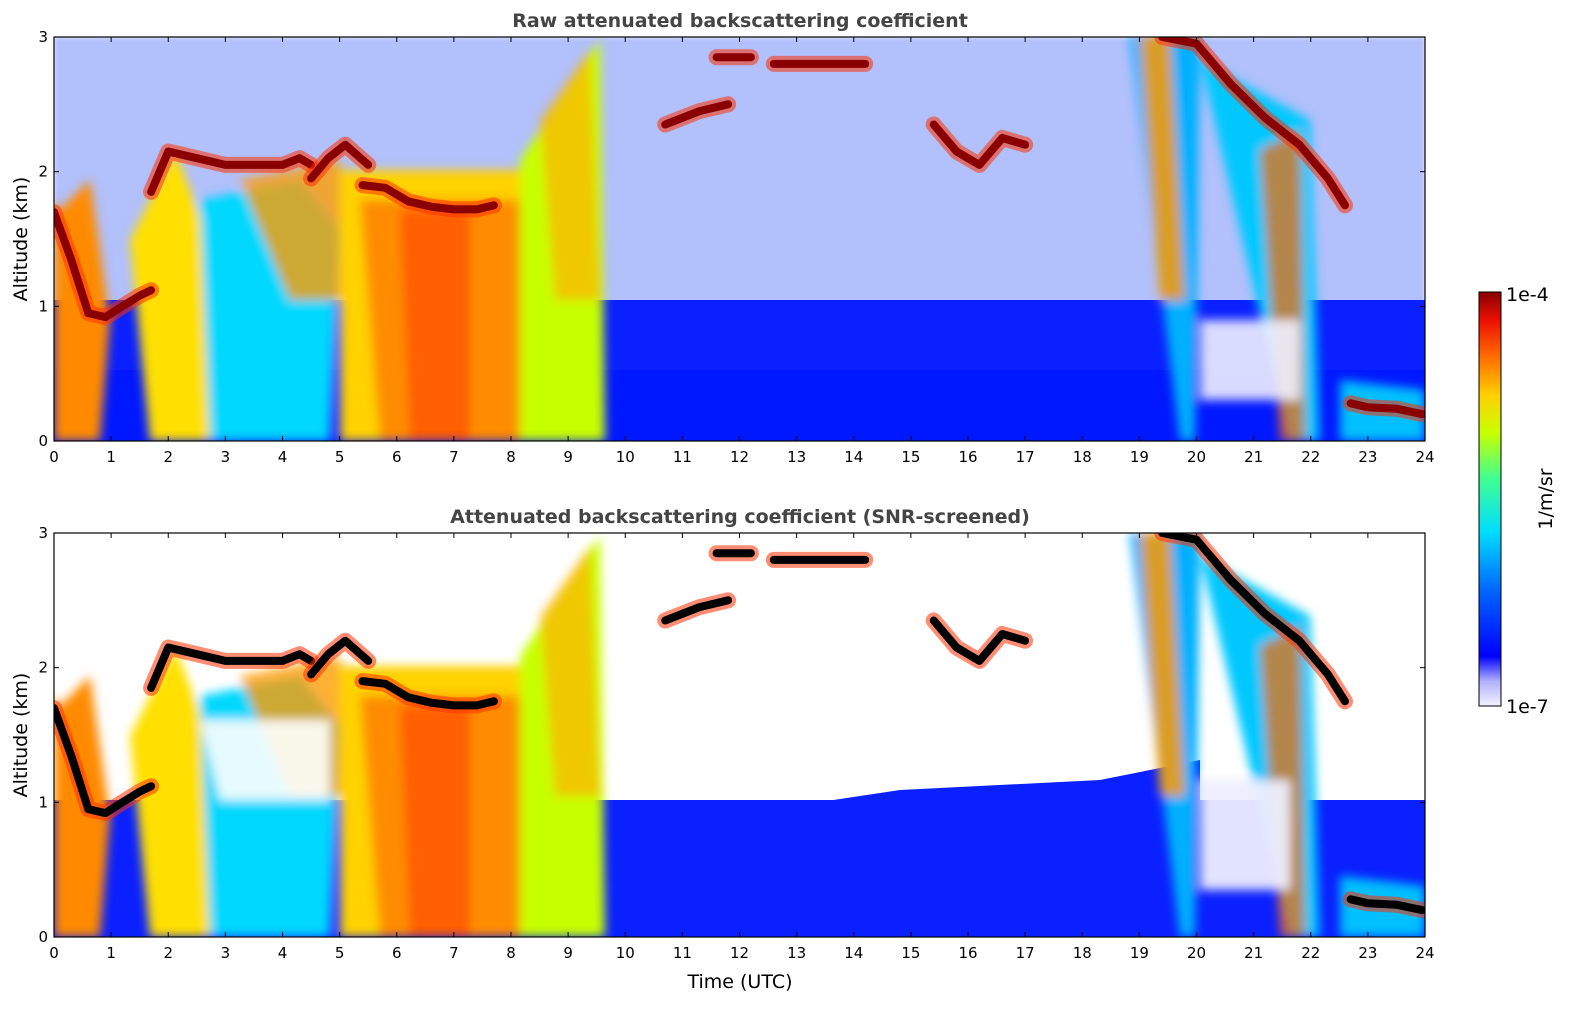 The width and height of the screenshot is (1595, 1020). What do you see at coordinates (21, 735) in the screenshot?
I see `screened-y-axis-label: Altitude (km)` at bounding box center [21, 735].